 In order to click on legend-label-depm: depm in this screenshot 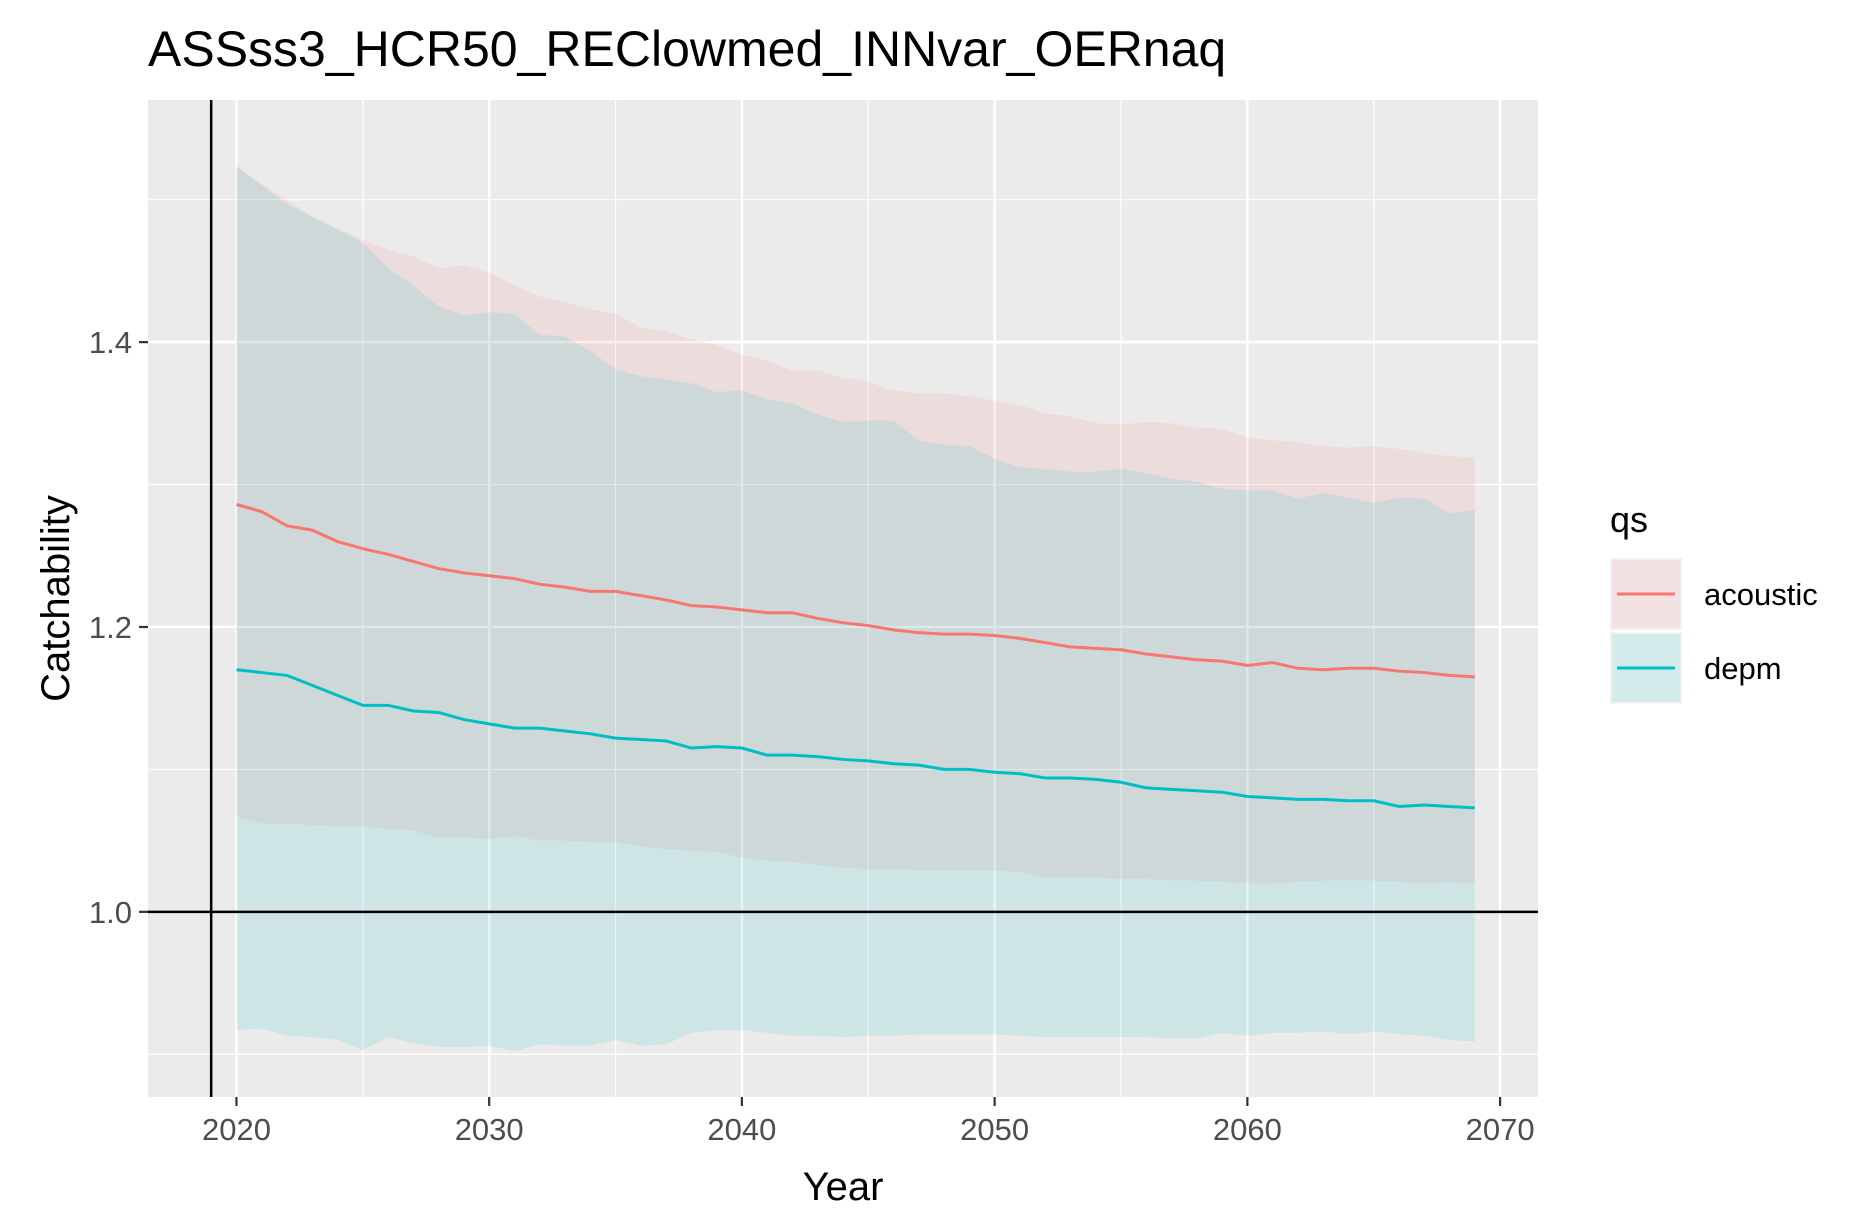, I will do `click(1743, 668)`.